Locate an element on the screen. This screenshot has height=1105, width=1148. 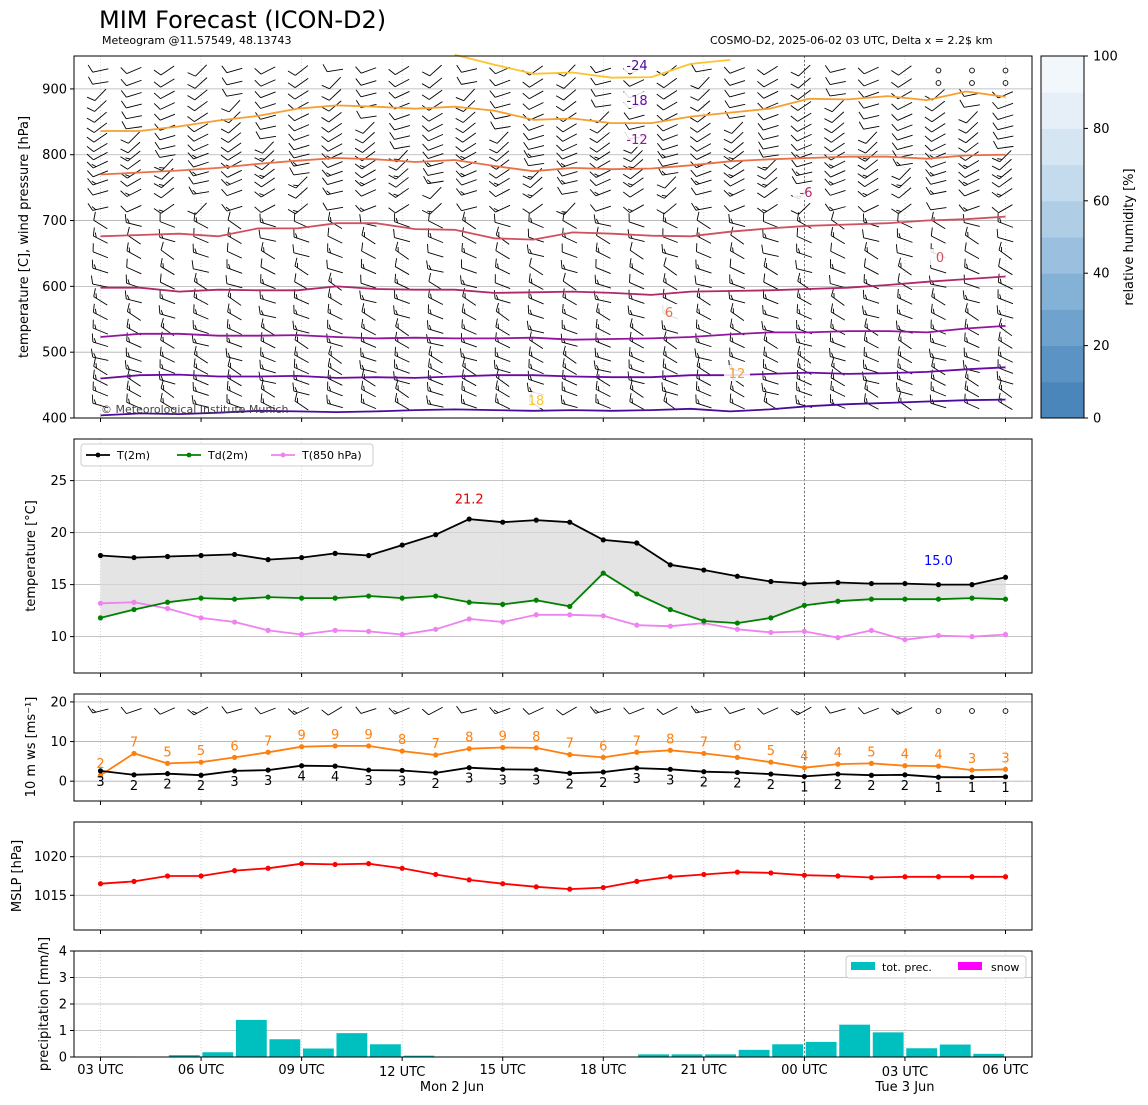
isotherm-label: 18 is located at coordinates (536, 401).